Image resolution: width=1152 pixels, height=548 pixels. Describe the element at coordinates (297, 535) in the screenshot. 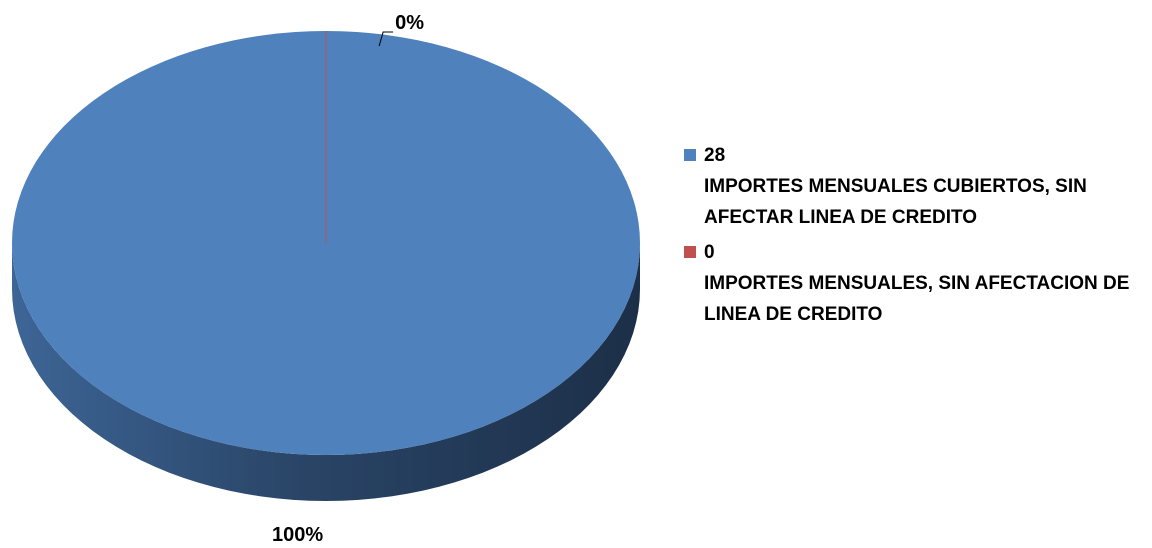

I see `data-label: 100%` at that location.